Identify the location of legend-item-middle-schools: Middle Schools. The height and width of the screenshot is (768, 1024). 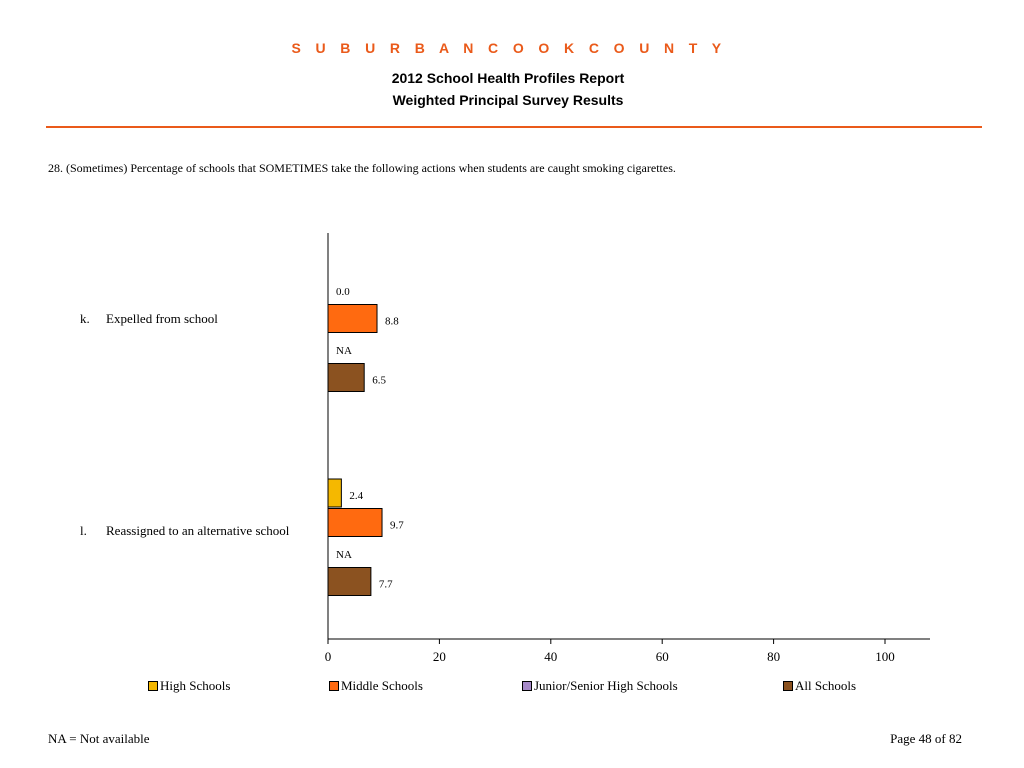
(376, 686).